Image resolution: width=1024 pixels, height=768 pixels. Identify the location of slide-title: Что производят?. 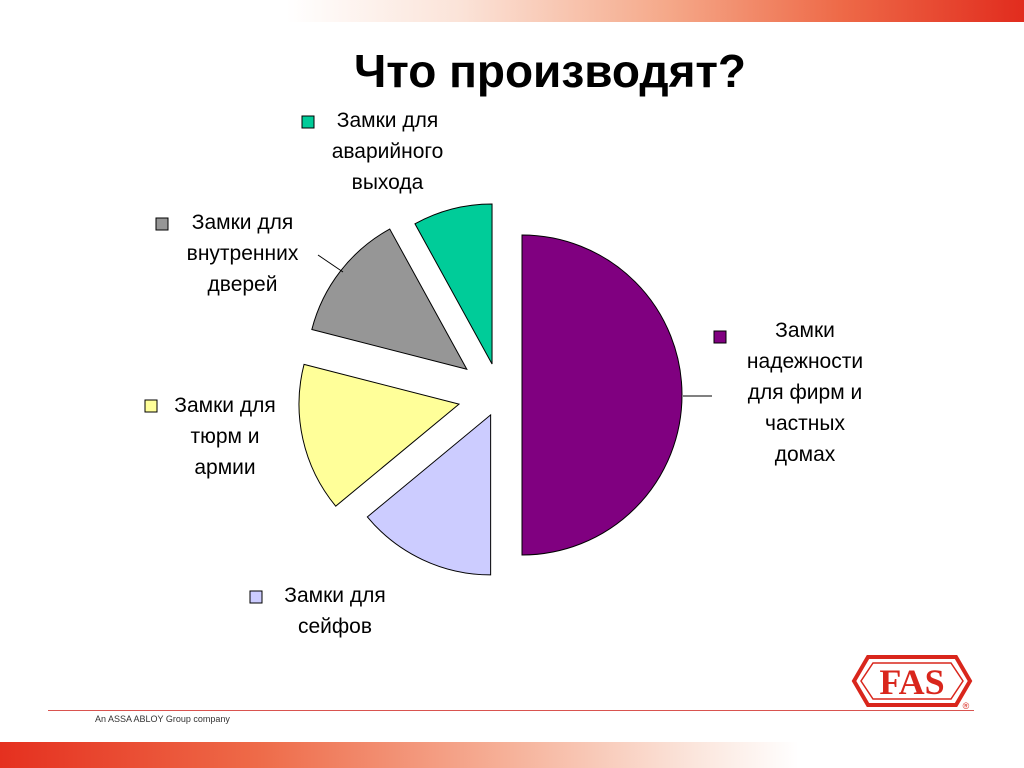
(550, 71).